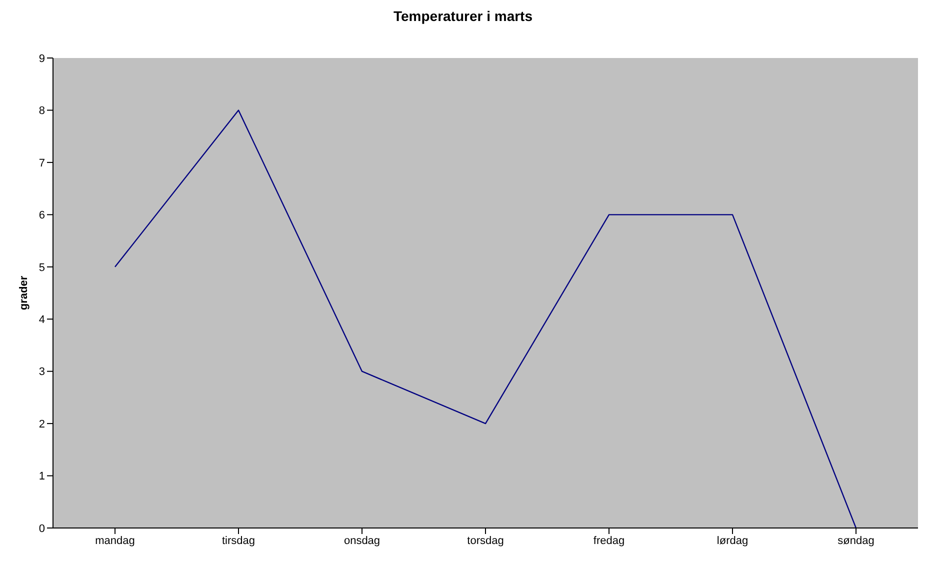 The image size is (926, 575). I want to click on y-tick-label: 5, so click(41, 268).